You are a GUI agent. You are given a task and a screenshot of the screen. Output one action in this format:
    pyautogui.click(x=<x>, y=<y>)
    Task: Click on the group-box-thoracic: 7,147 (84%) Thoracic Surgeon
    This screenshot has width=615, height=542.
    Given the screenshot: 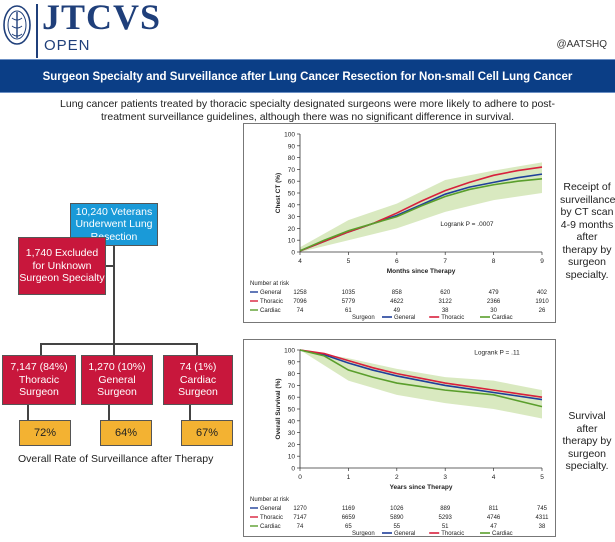 What is the action you would take?
    pyautogui.click(x=39, y=380)
    